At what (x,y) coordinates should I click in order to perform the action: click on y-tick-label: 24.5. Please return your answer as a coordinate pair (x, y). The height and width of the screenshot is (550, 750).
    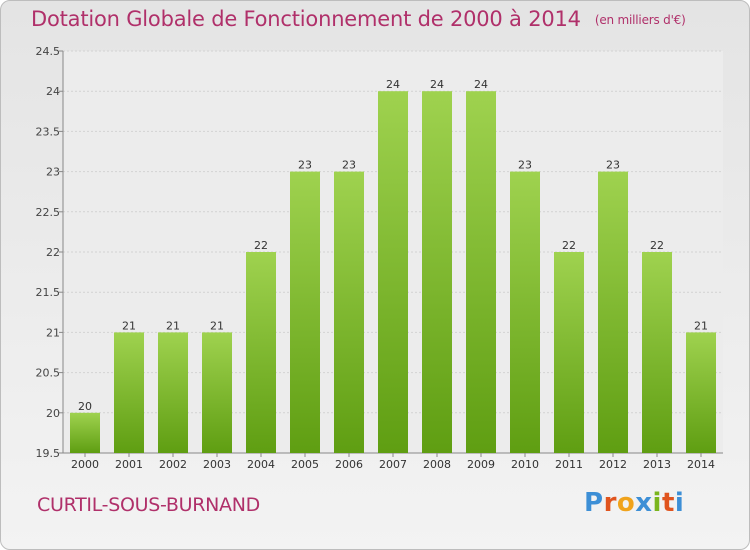
    Looking at the image, I should click on (48, 51).